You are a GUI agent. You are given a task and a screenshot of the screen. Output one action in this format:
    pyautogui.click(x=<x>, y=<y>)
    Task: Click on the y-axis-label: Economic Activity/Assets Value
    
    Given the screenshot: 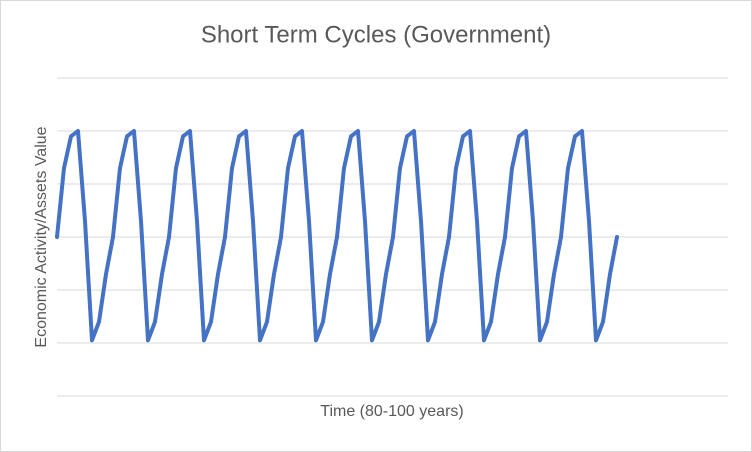 What is the action you would take?
    pyautogui.click(x=41, y=236)
    